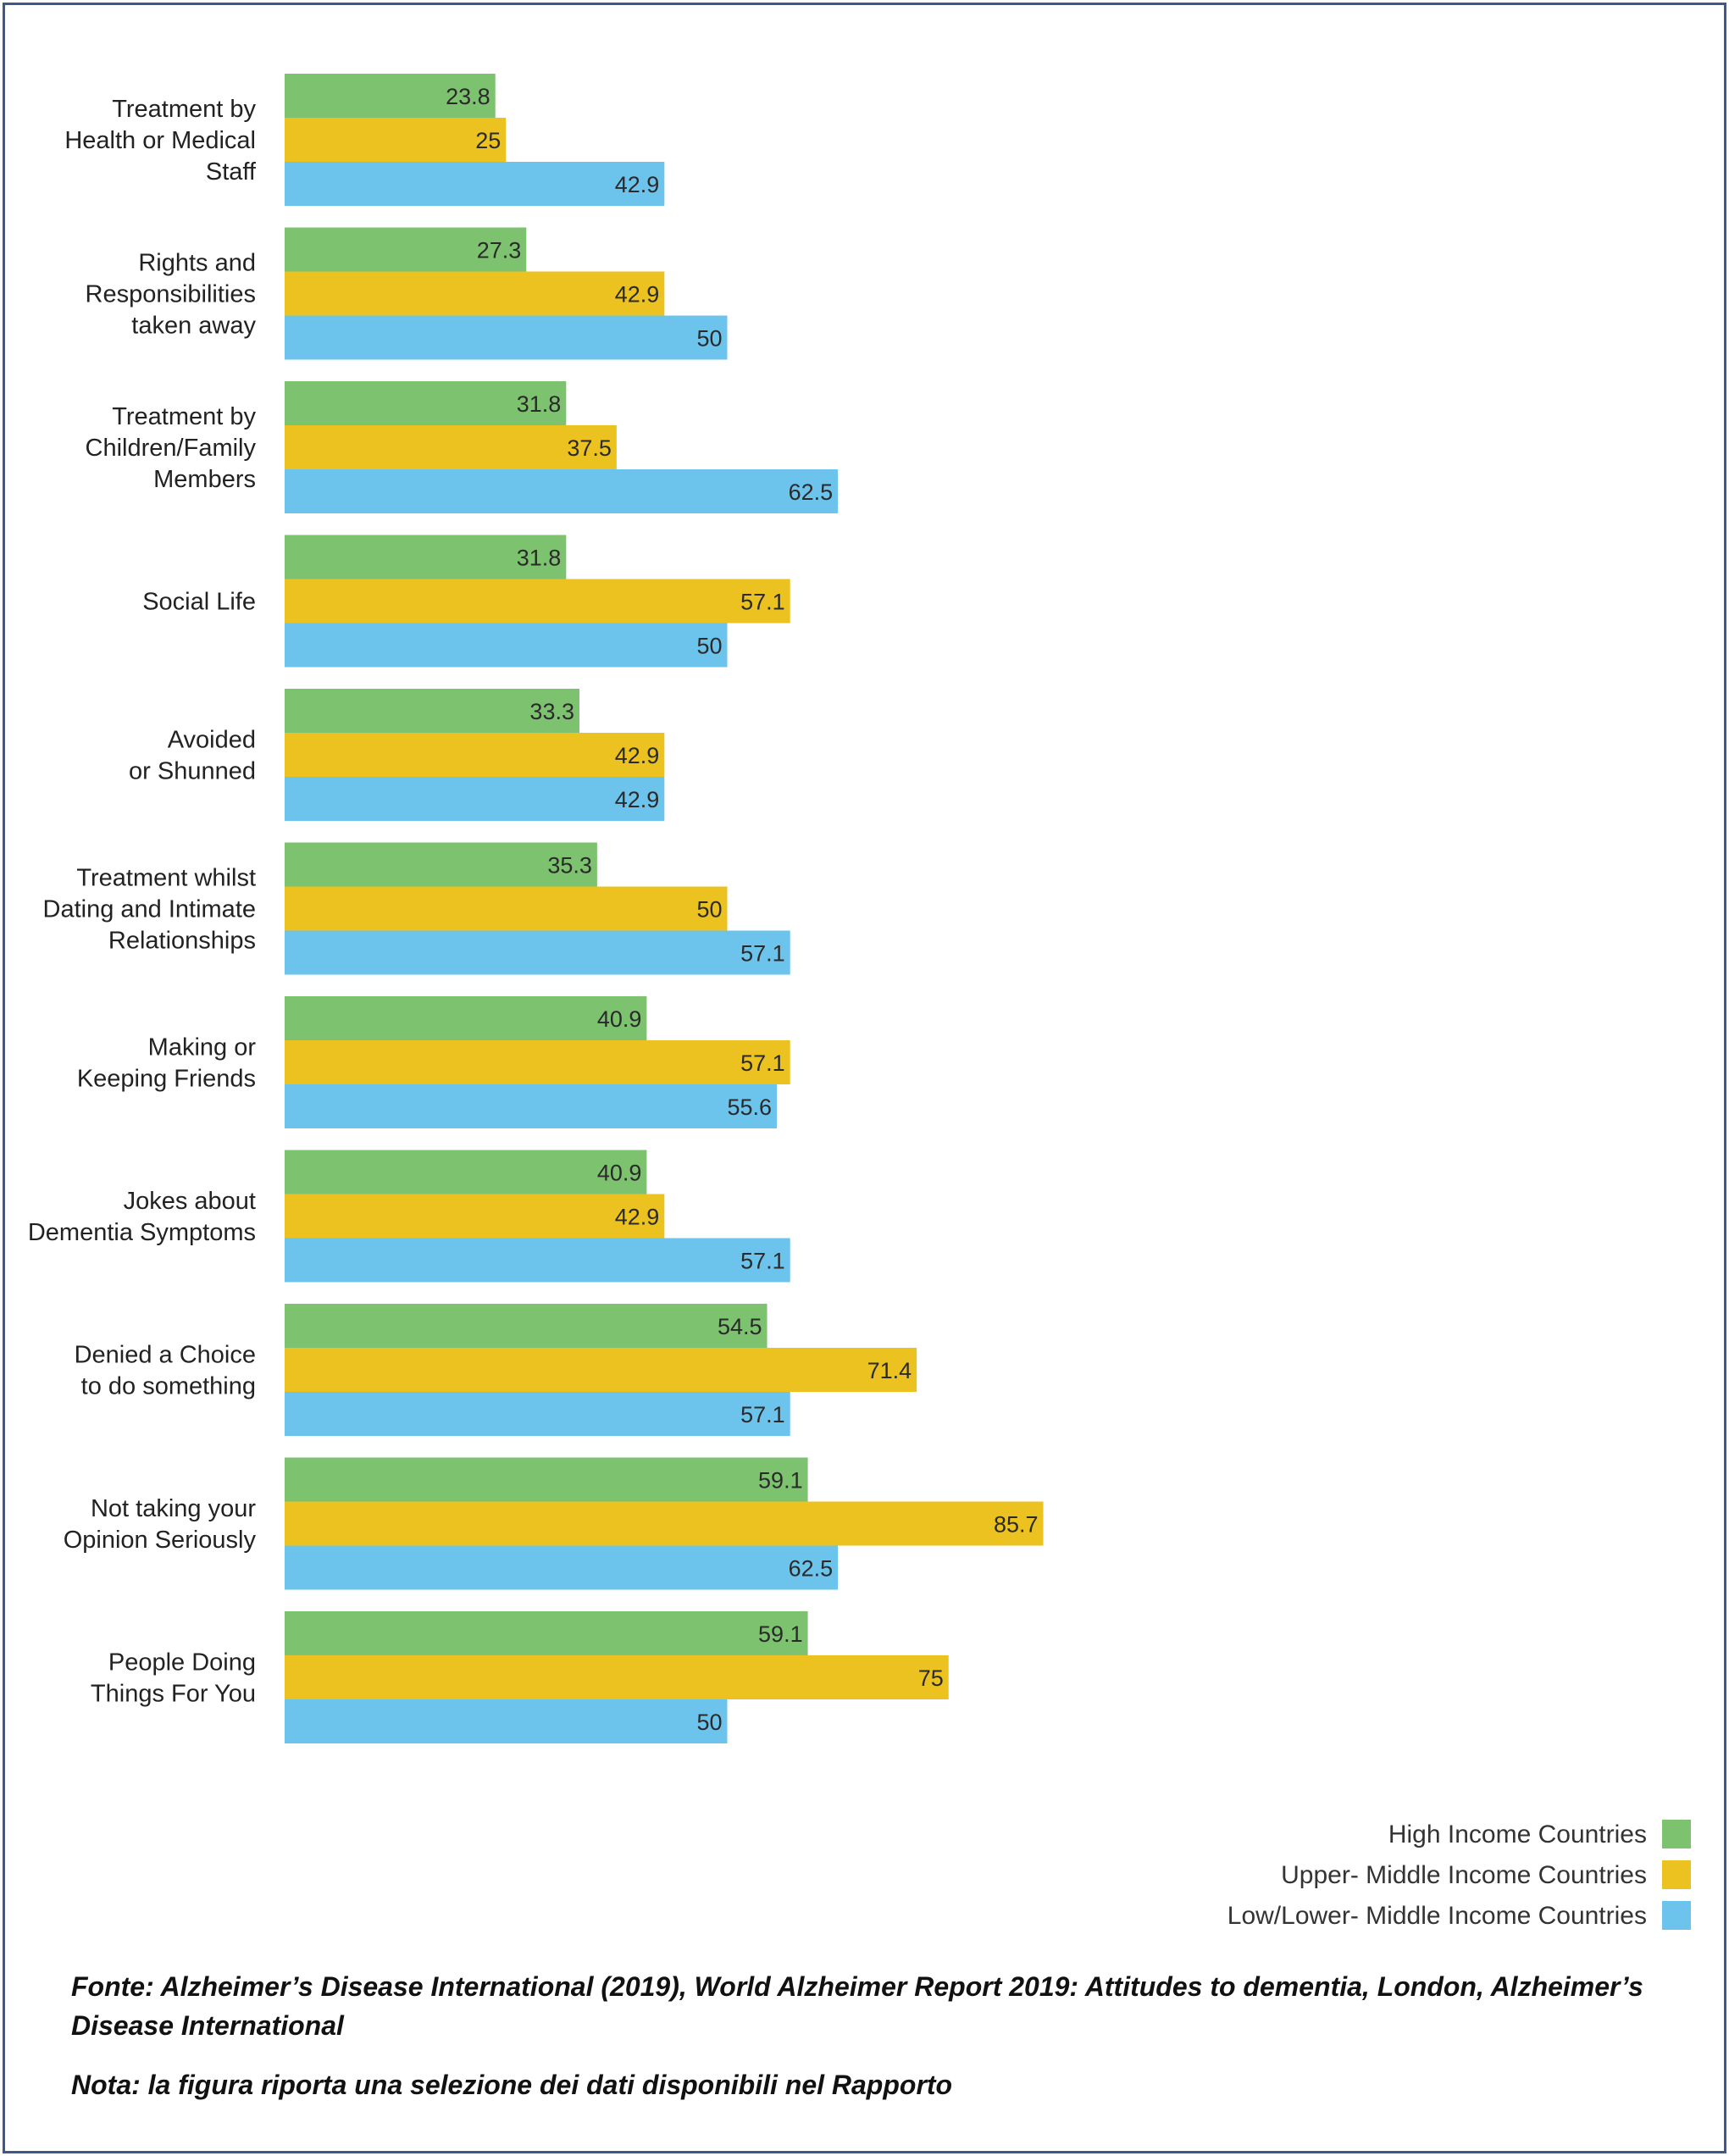  I want to click on data-label: 33.3, so click(551, 711).